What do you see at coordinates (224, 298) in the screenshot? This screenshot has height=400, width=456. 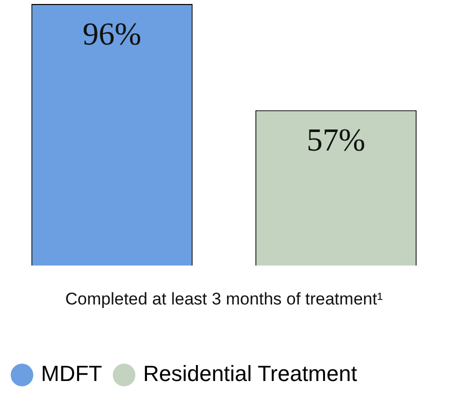 I see `x-axis-title: Completed at least 3 months of treatment¹` at bounding box center [224, 298].